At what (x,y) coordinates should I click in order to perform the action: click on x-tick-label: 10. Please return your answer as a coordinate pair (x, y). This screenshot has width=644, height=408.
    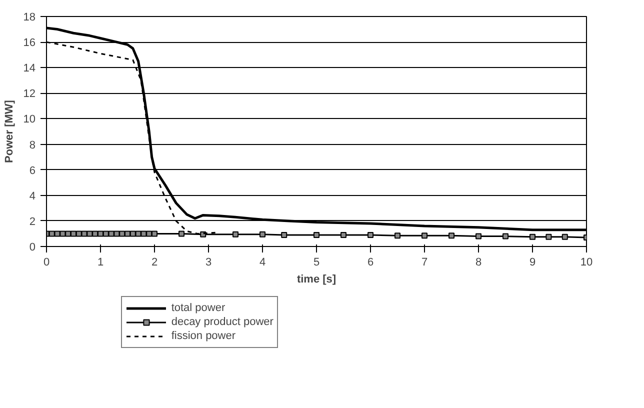
    Looking at the image, I should click on (586, 262).